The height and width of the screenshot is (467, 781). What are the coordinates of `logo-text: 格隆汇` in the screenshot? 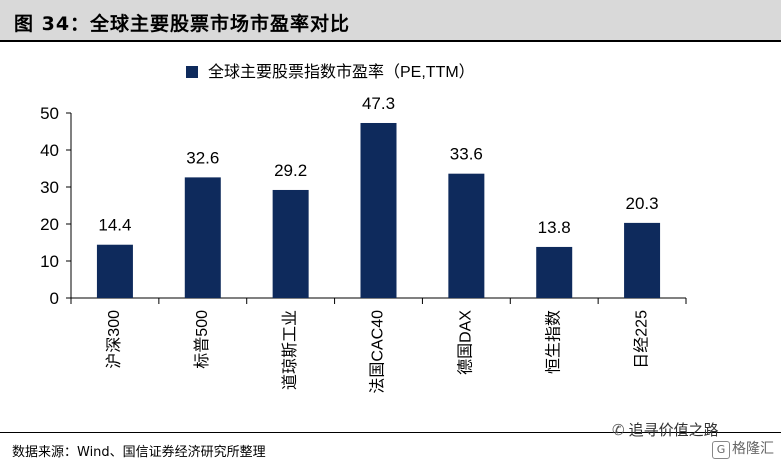 It's located at (753, 449).